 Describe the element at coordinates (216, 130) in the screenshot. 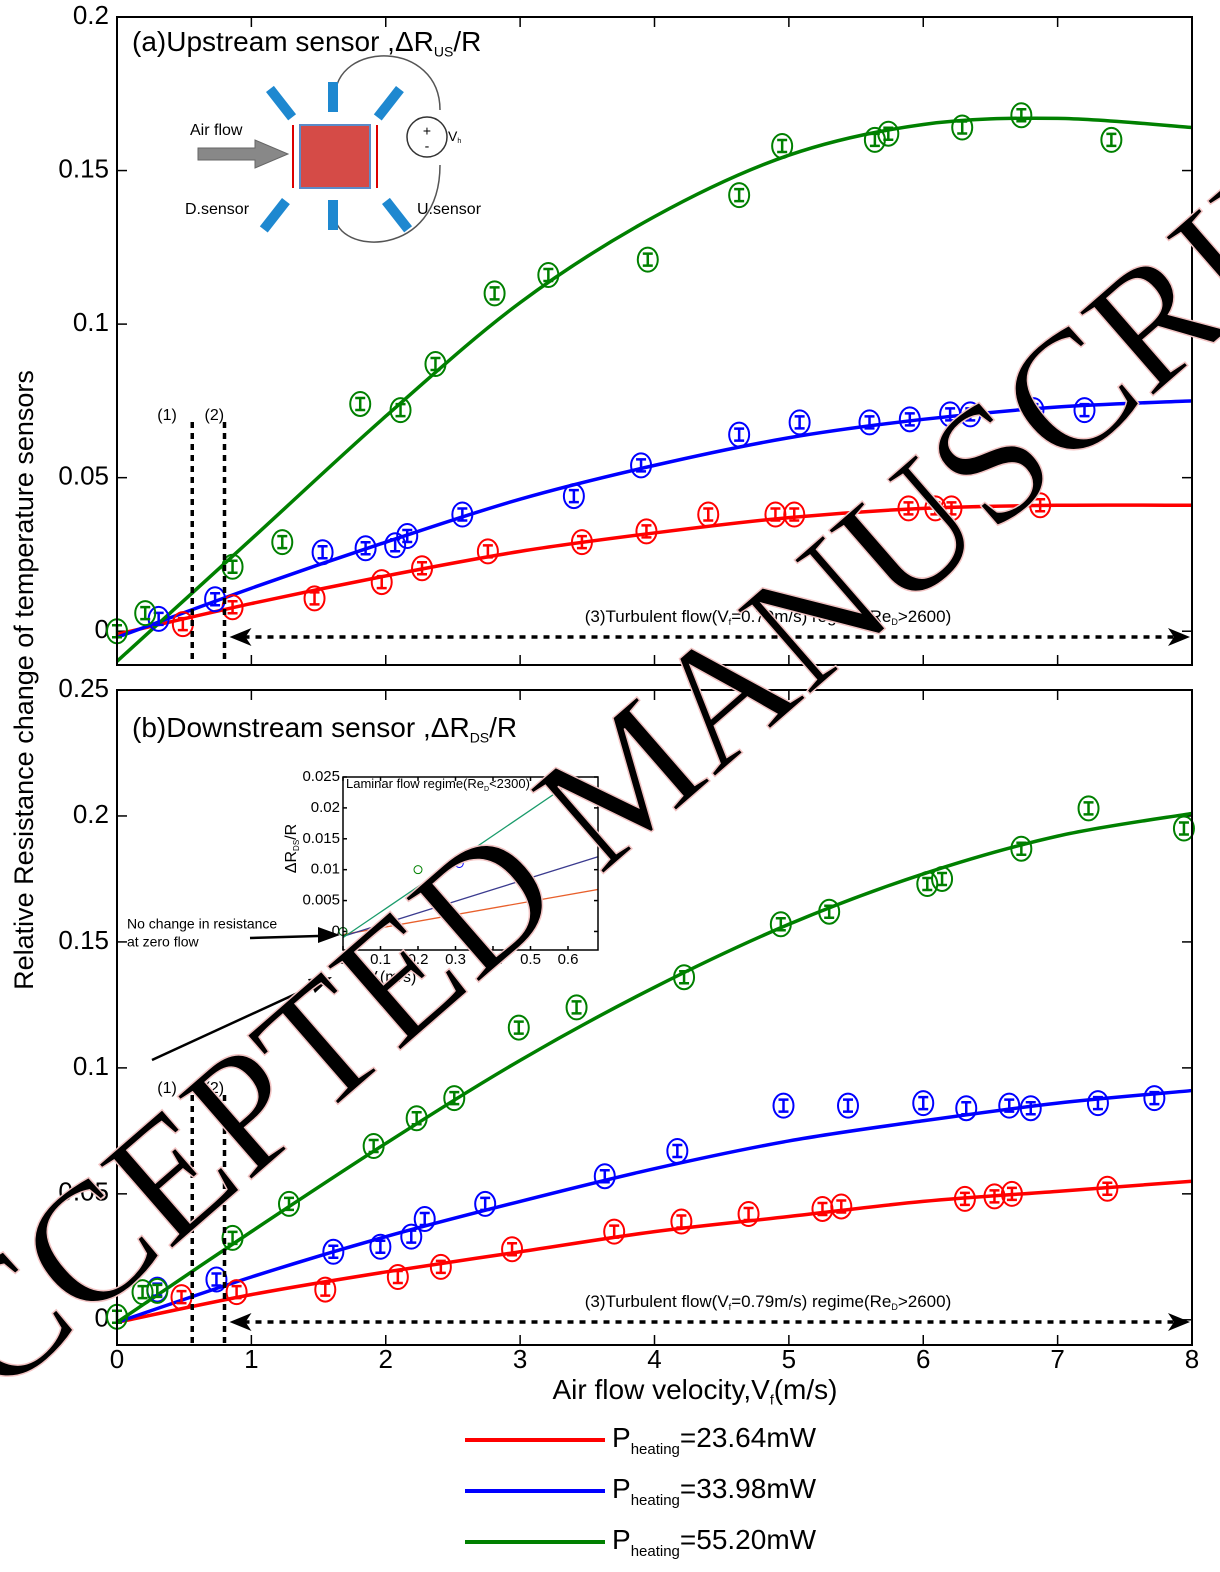

I see `diagram-label: Air flow` at that location.